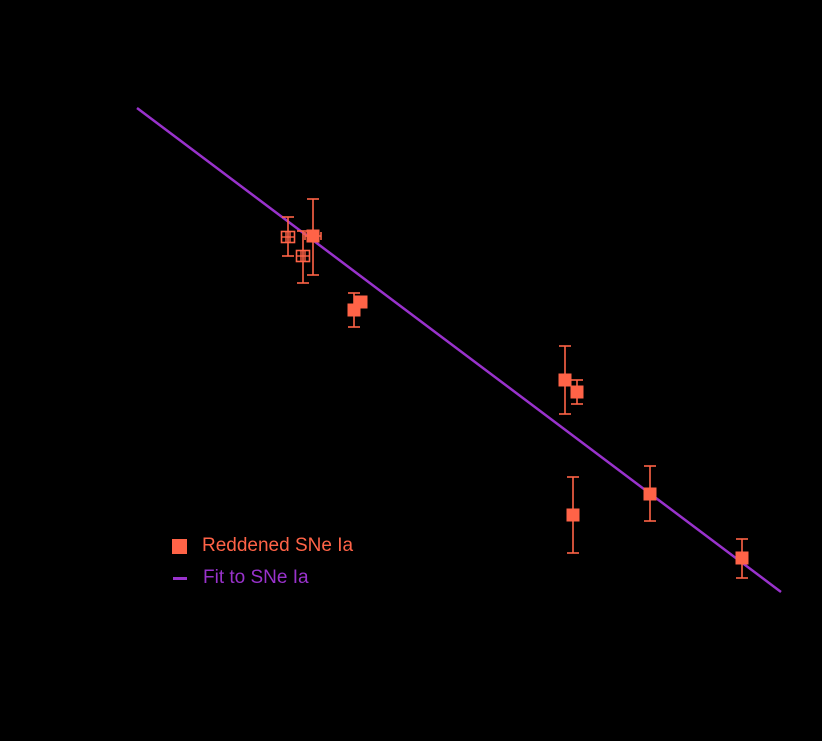  What do you see at coordinates (256, 577) in the screenshot?
I see `legend-label: Fit to SNe Ia` at bounding box center [256, 577].